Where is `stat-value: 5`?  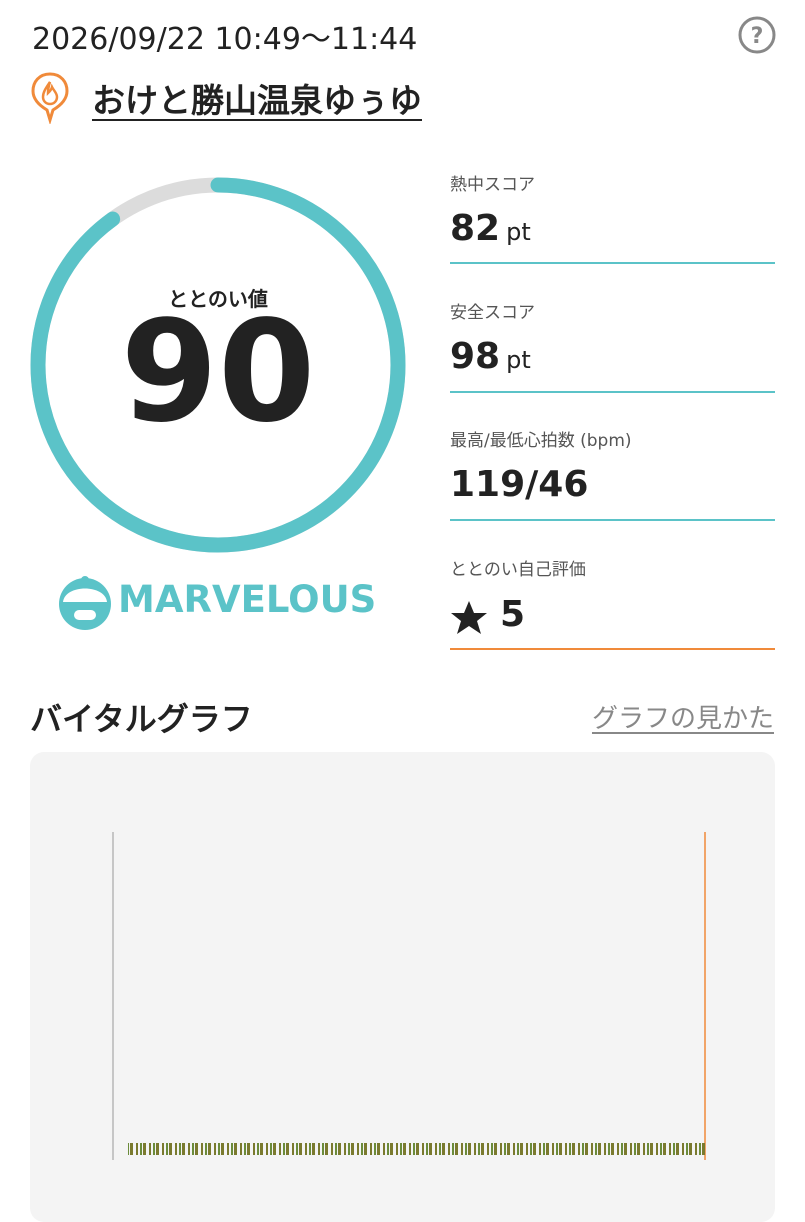 stat-value: 5 is located at coordinates (513, 614).